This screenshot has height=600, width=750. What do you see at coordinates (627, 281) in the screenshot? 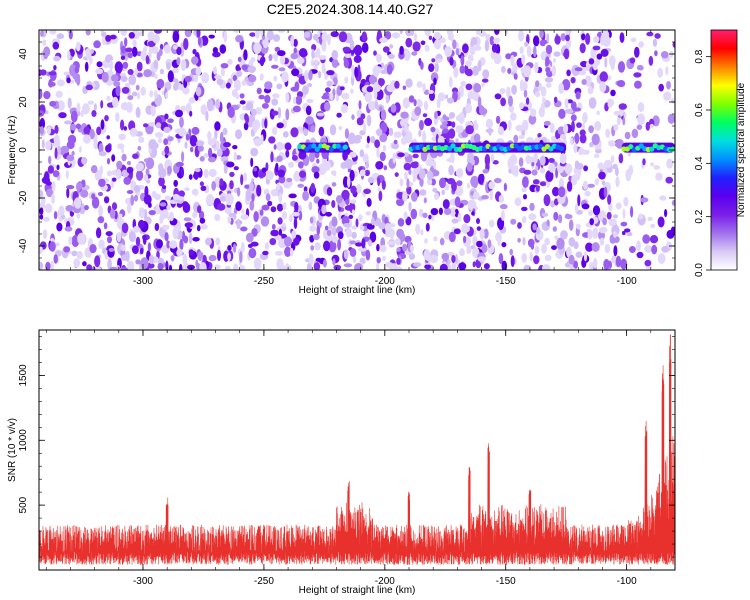
I see `x-tick-label: -100` at bounding box center [627, 281].